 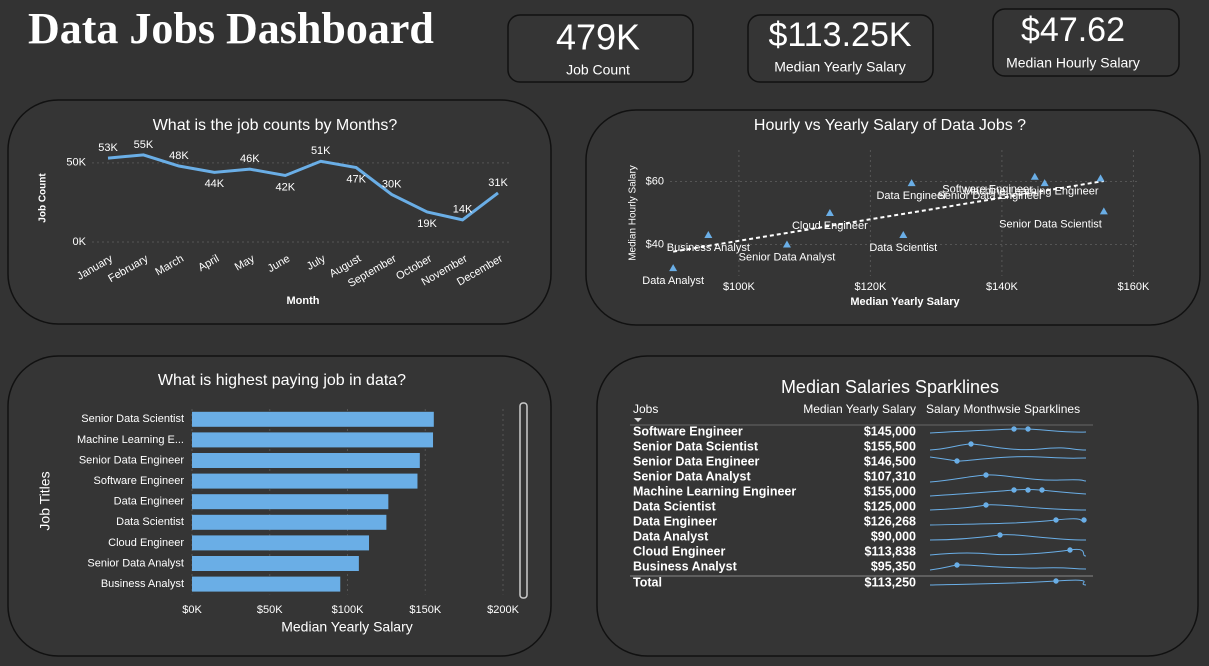 What do you see at coordinates (890, 461) in the screenshot?
I see `table-cell: $146,500` at bounding box center [890, 461].